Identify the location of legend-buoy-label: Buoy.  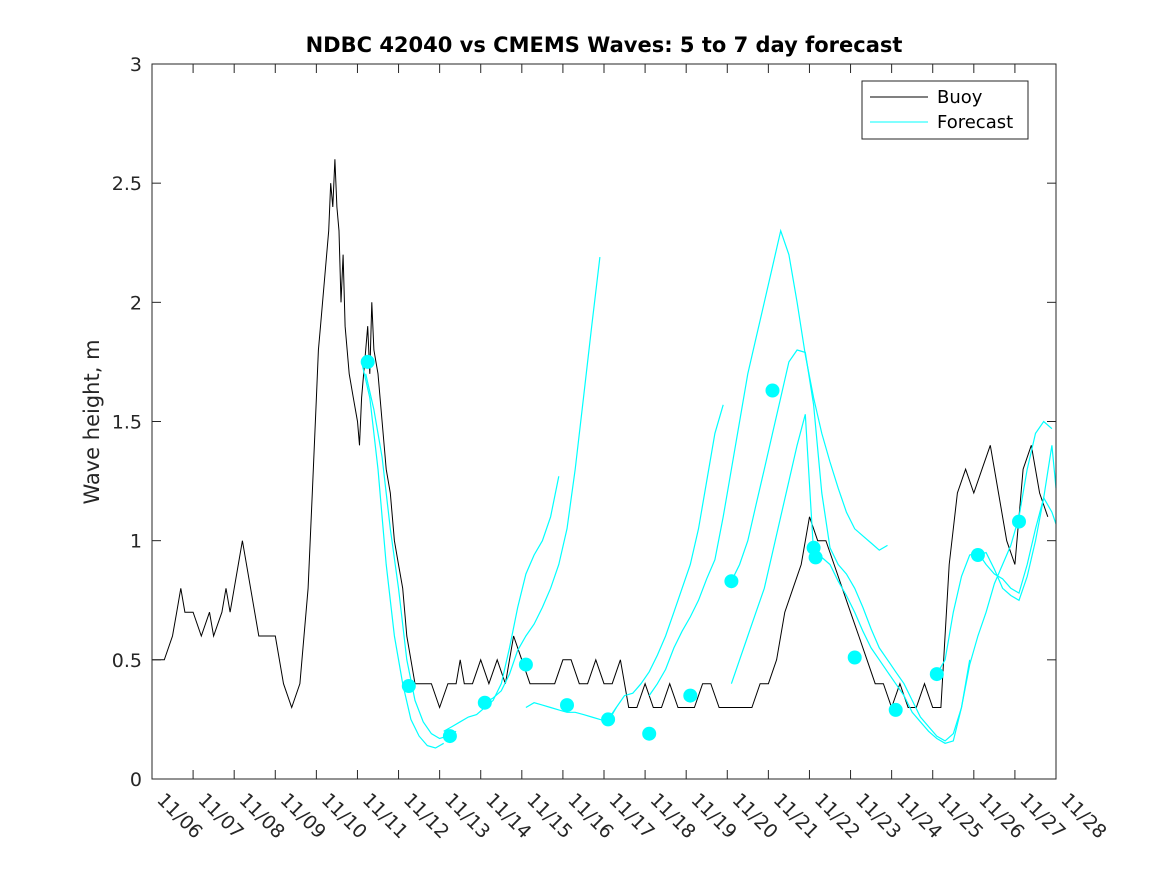
(960, 97).